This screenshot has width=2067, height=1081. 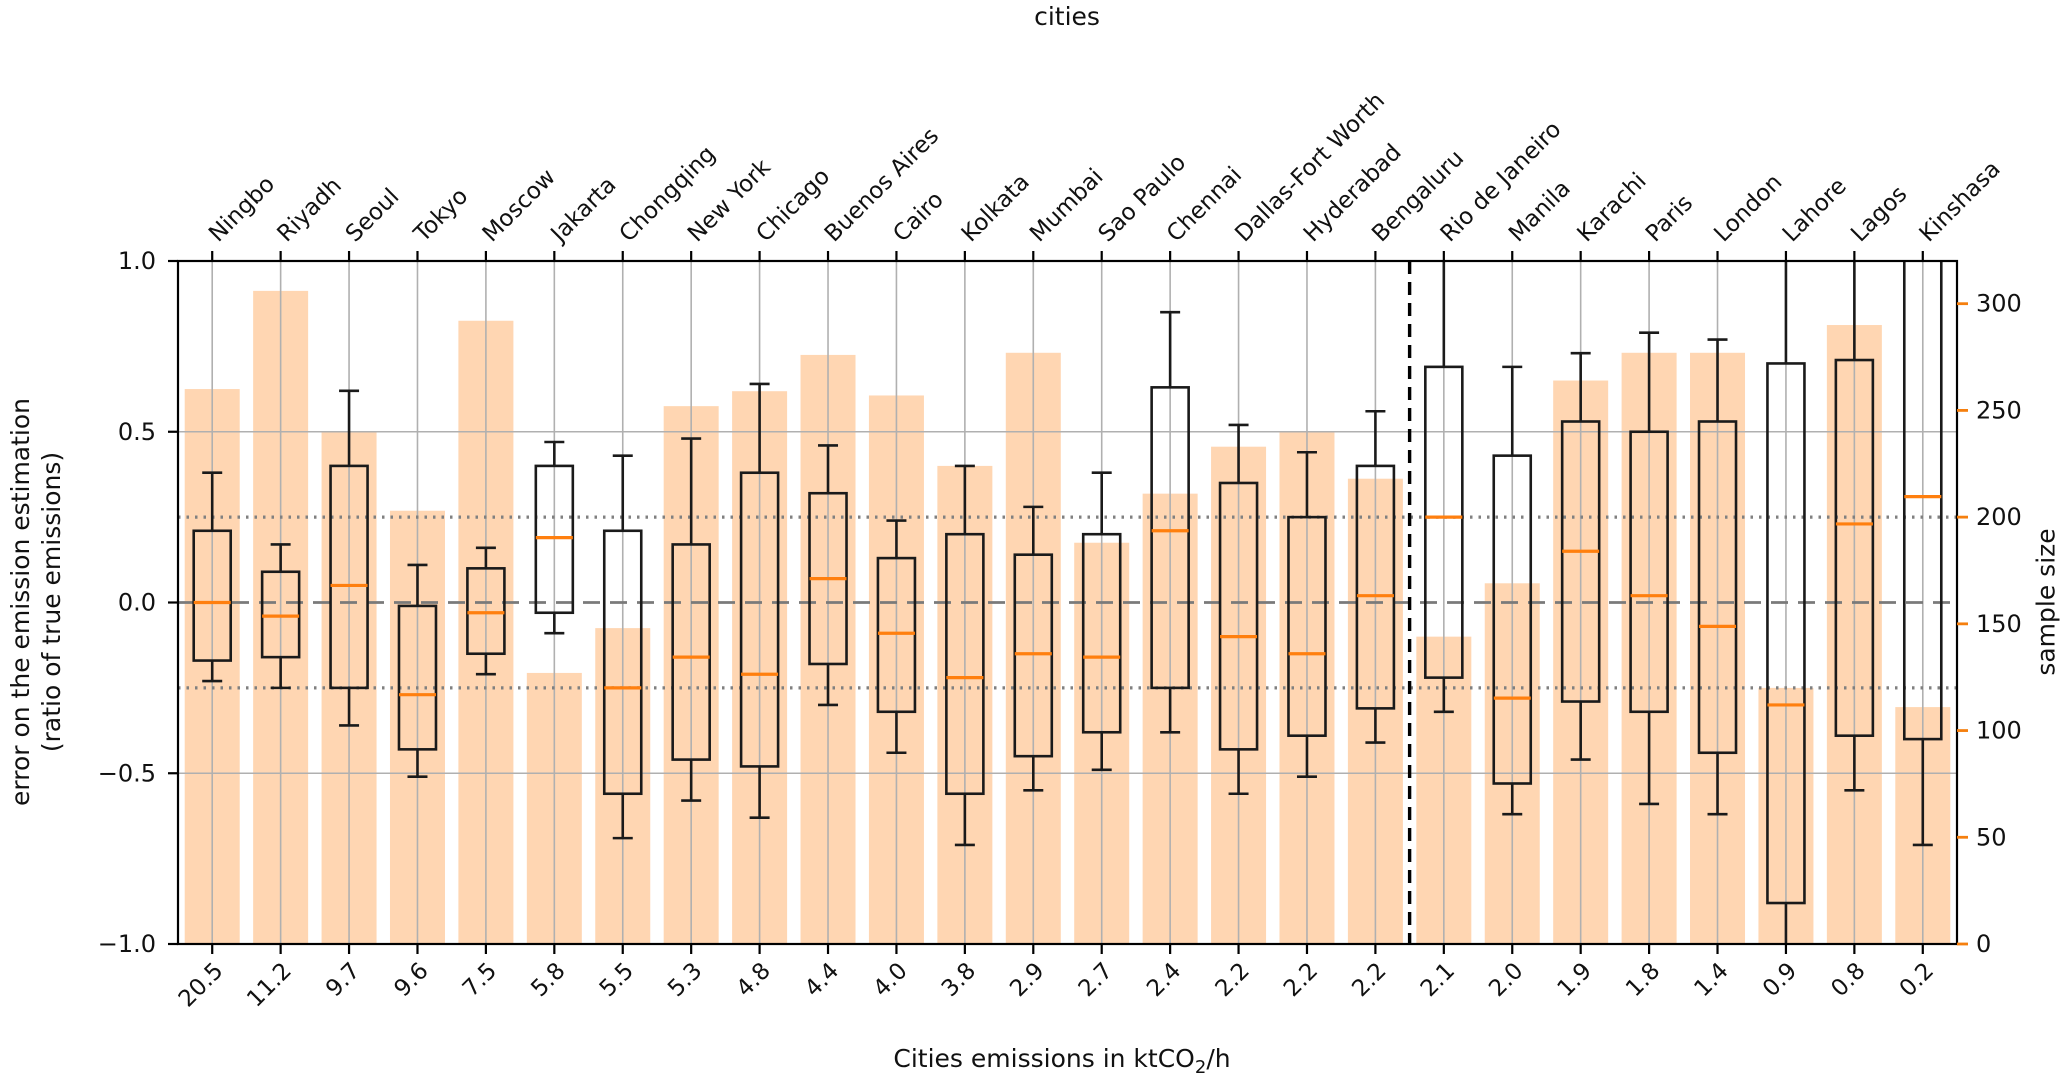 What do you see at coordinates (309, 210) in the screenshot?
I see `city-label: Riyadh` at bounding box center [309, 210].